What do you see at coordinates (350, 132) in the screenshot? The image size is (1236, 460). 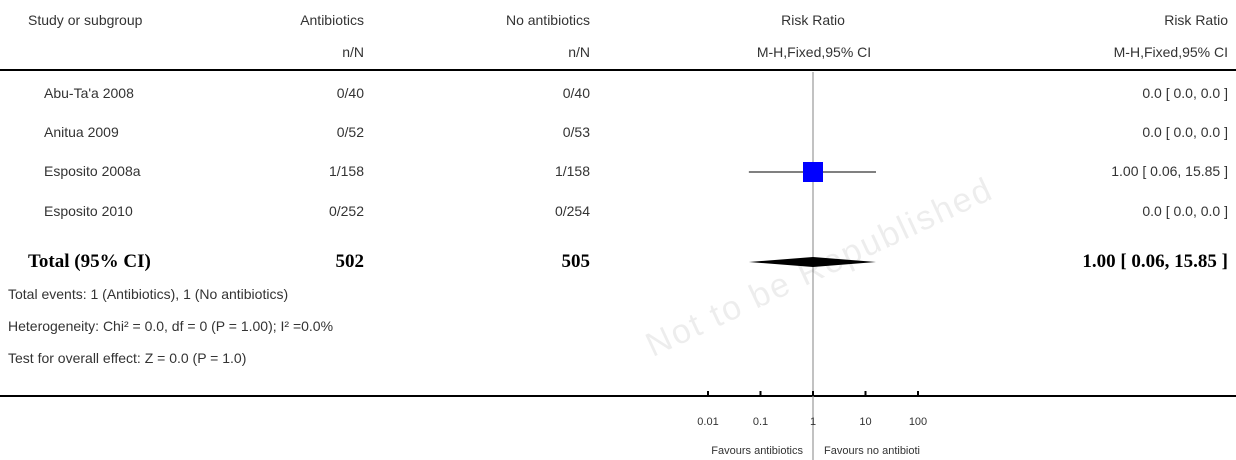 I see `antibiotics-count: 0/52` at bounding box center [350, 132].